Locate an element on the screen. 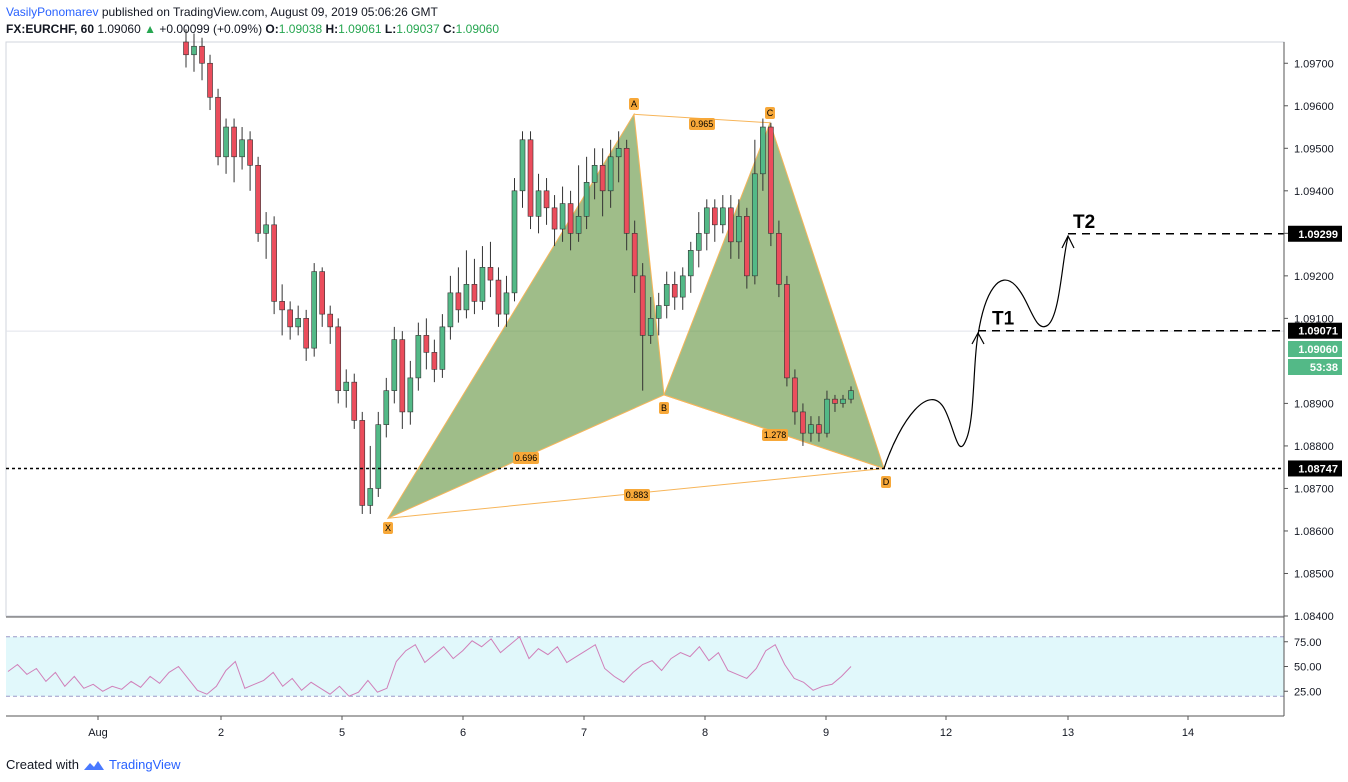  symbol-name: FX:EURCHF, 60 is located at coordinates (50, 29).